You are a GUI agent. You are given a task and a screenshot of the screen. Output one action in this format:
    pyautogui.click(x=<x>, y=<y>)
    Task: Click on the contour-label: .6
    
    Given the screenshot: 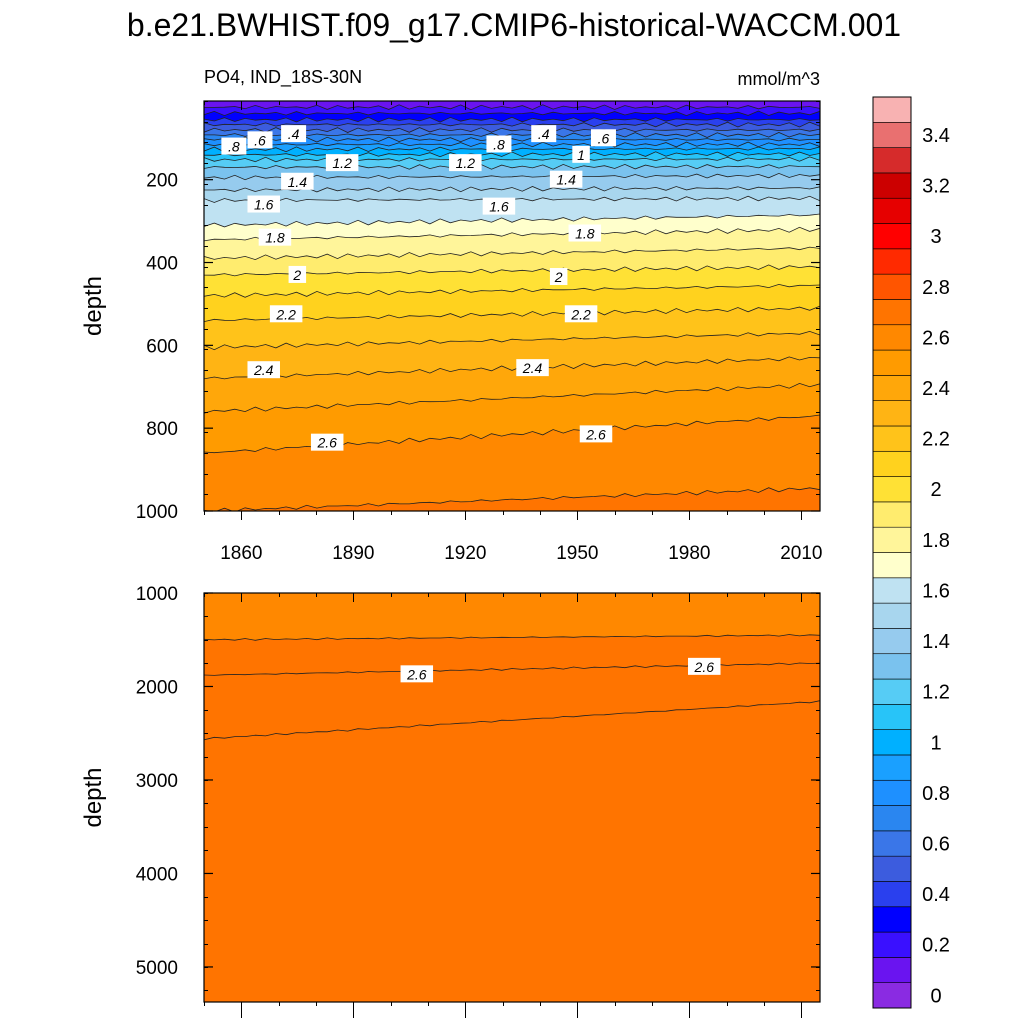 What is the action you would take?
    pyautogui.click(x=603, y=138)
    